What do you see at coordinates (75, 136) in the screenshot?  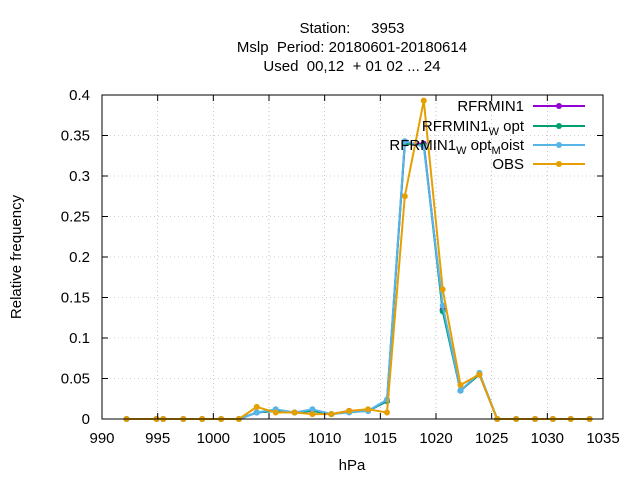 I see `y-tick-label: 0.35` at bounding box center [75, 136].